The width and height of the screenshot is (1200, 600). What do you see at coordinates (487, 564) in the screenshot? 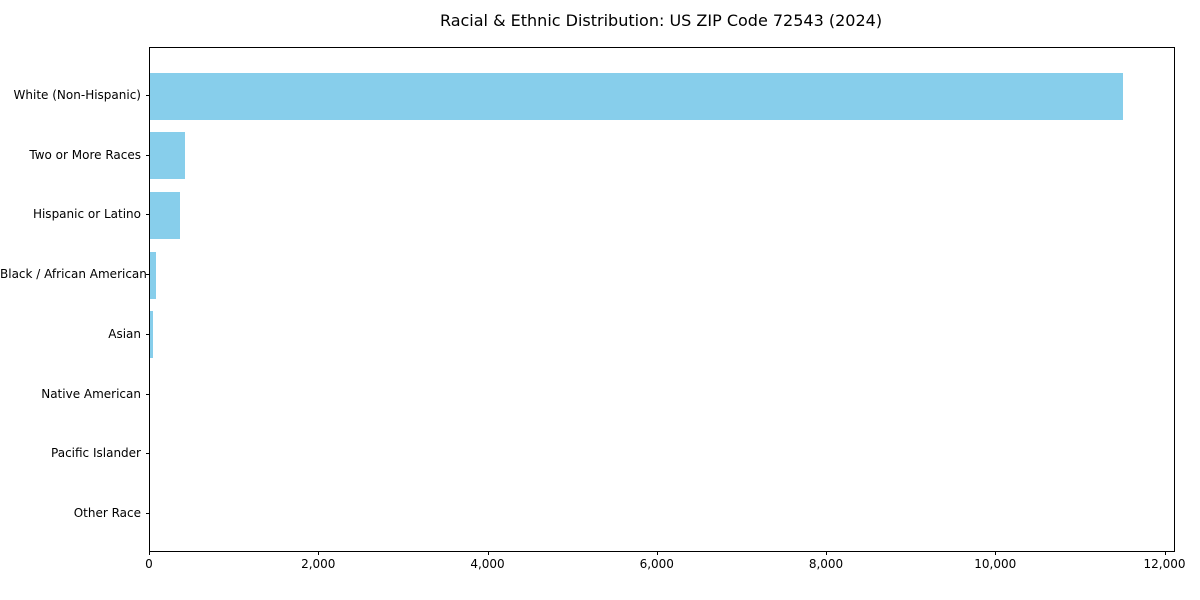
I see `x-tick-label: 4,000` at bounding box center [487, 564].